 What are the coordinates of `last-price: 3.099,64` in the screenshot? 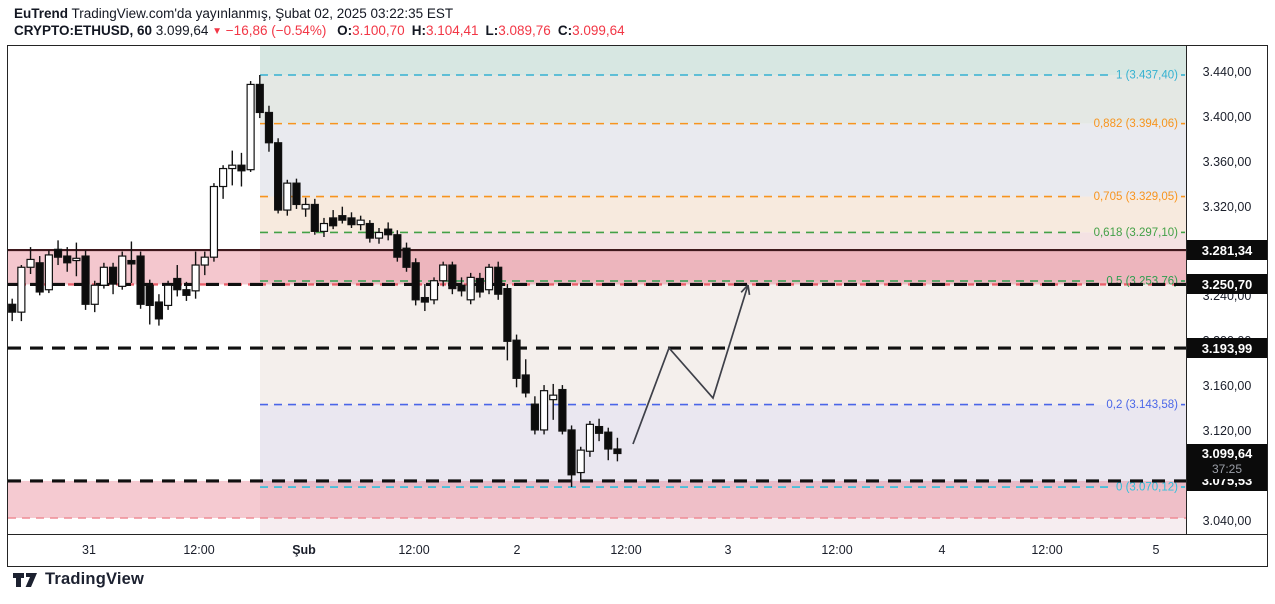 It's located at (182, 30).